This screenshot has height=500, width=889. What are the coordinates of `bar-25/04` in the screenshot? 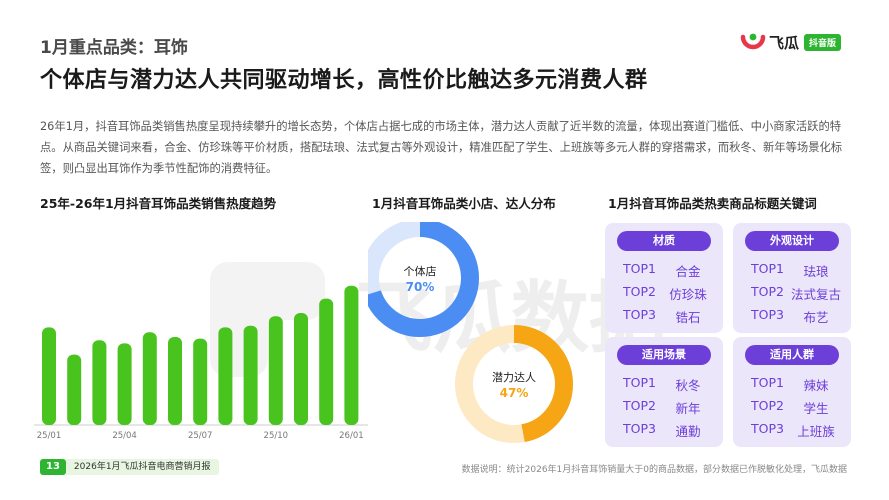 It's located at (124, 384).